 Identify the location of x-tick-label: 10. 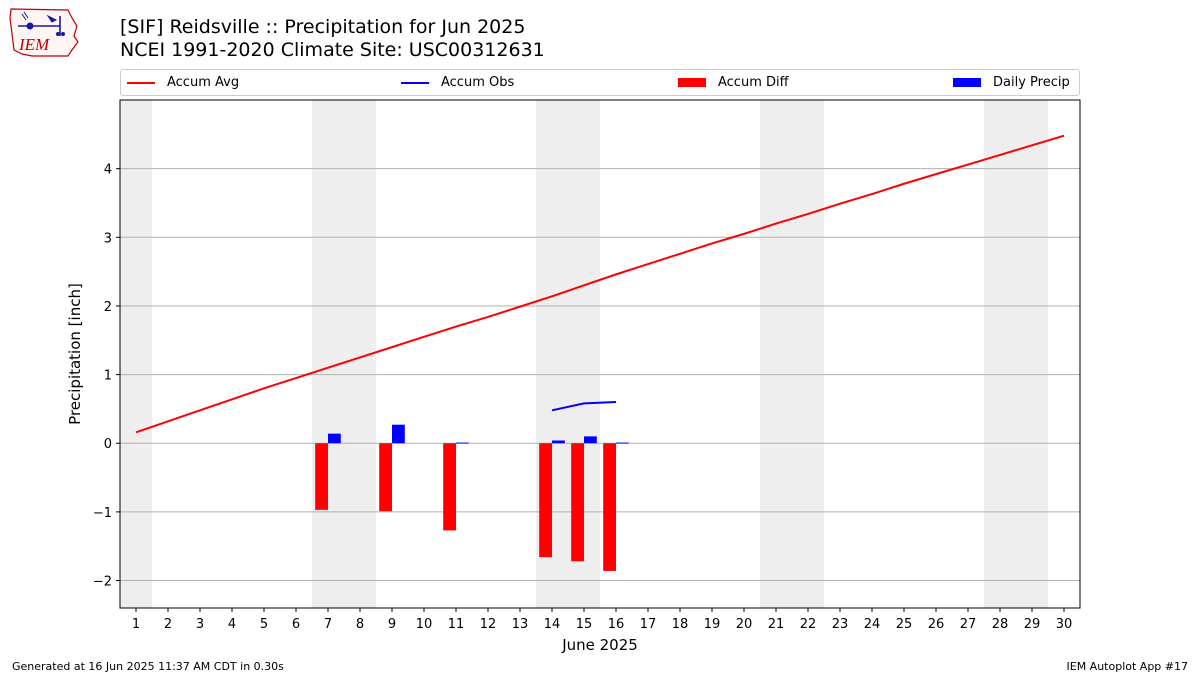
(424, 624).